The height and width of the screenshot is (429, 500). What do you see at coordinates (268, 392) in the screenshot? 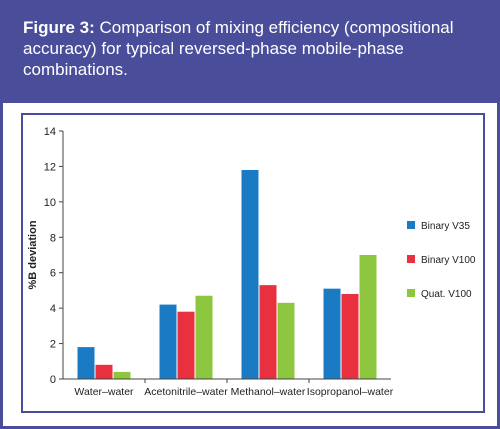
I see `x-tick-label: Methanol–water` at bounding box center [268, 392].